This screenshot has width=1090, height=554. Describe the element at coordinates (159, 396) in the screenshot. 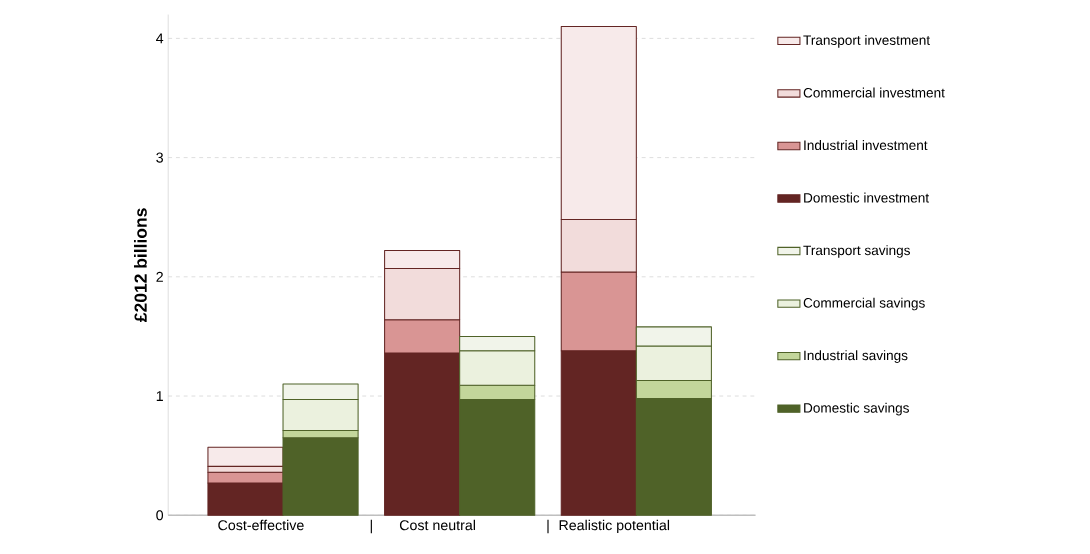

I see `y-tick-label: 1` at that location.